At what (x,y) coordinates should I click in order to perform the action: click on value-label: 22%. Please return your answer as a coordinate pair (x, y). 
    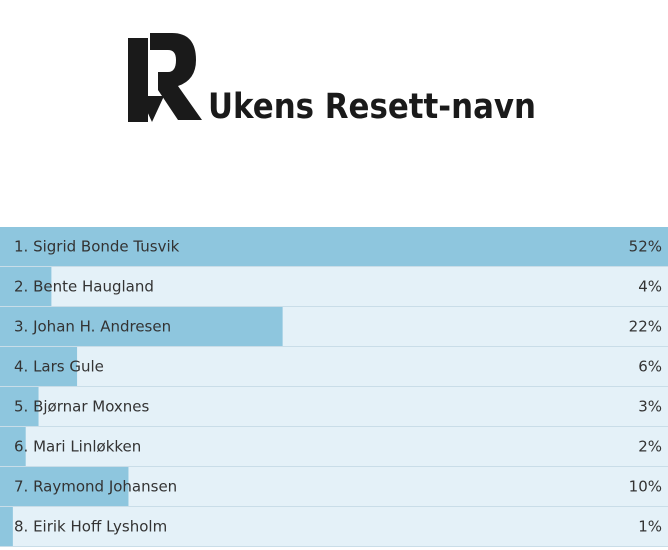
    Looking at the image, I should click on (645, 327).